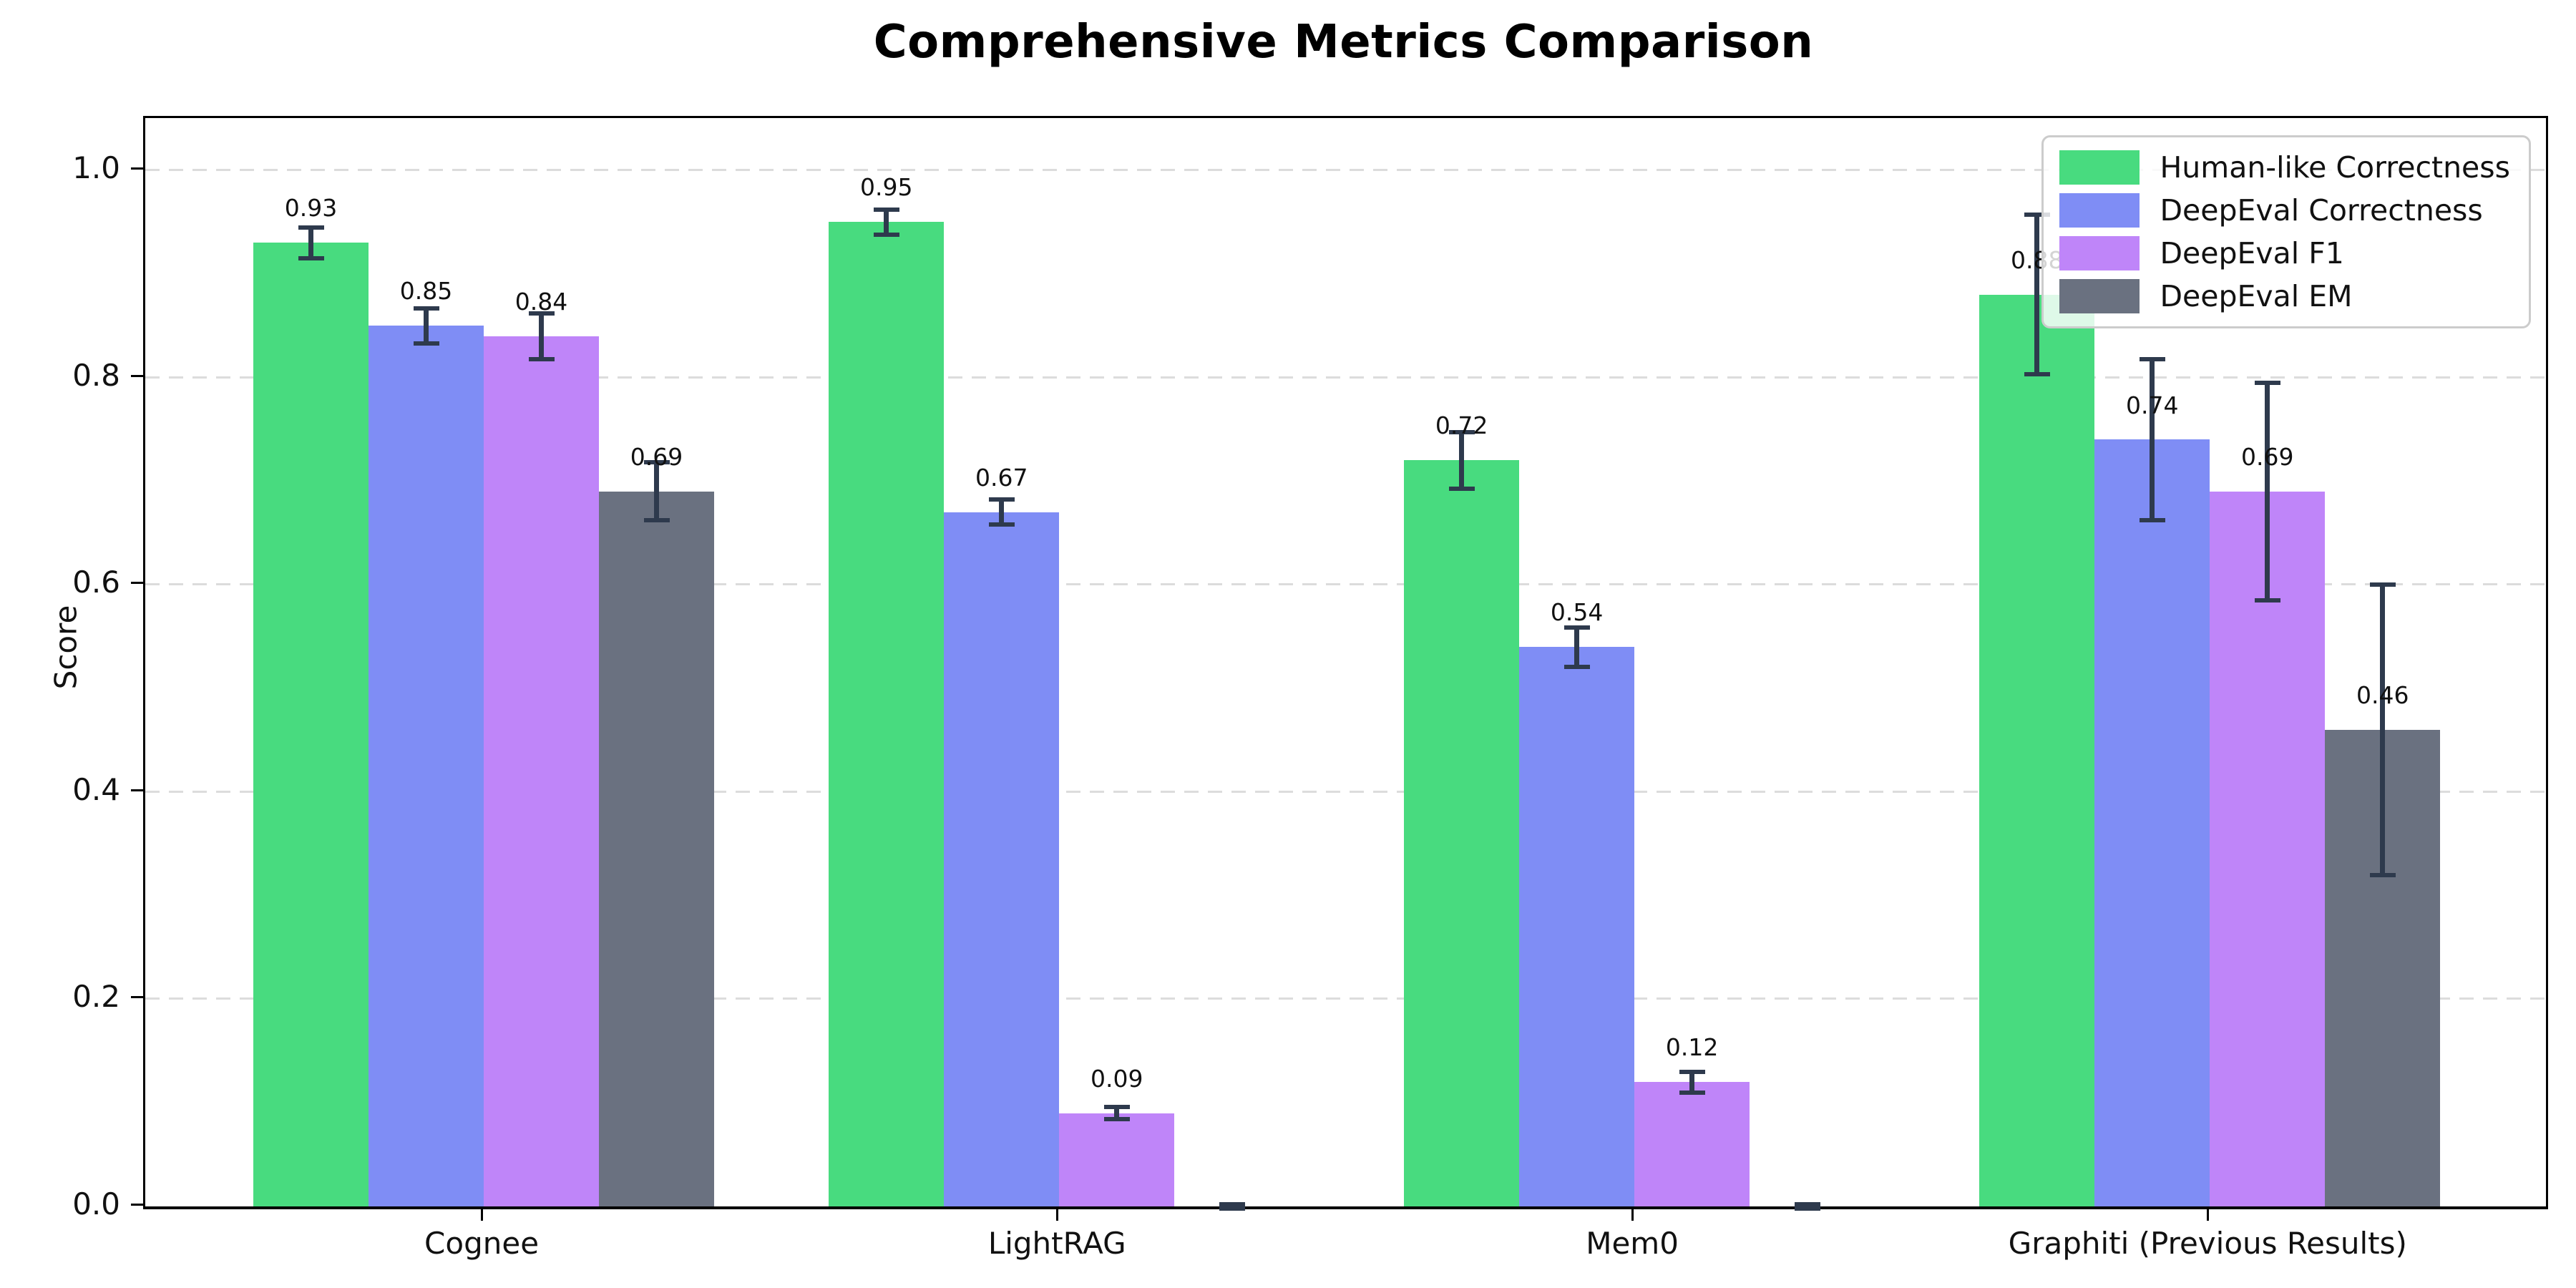 This screenshot has height=1288, width=2576. Describe the element at coordinates (137, 583) in the screenshot. I see `y-tick-0.6` at that location.